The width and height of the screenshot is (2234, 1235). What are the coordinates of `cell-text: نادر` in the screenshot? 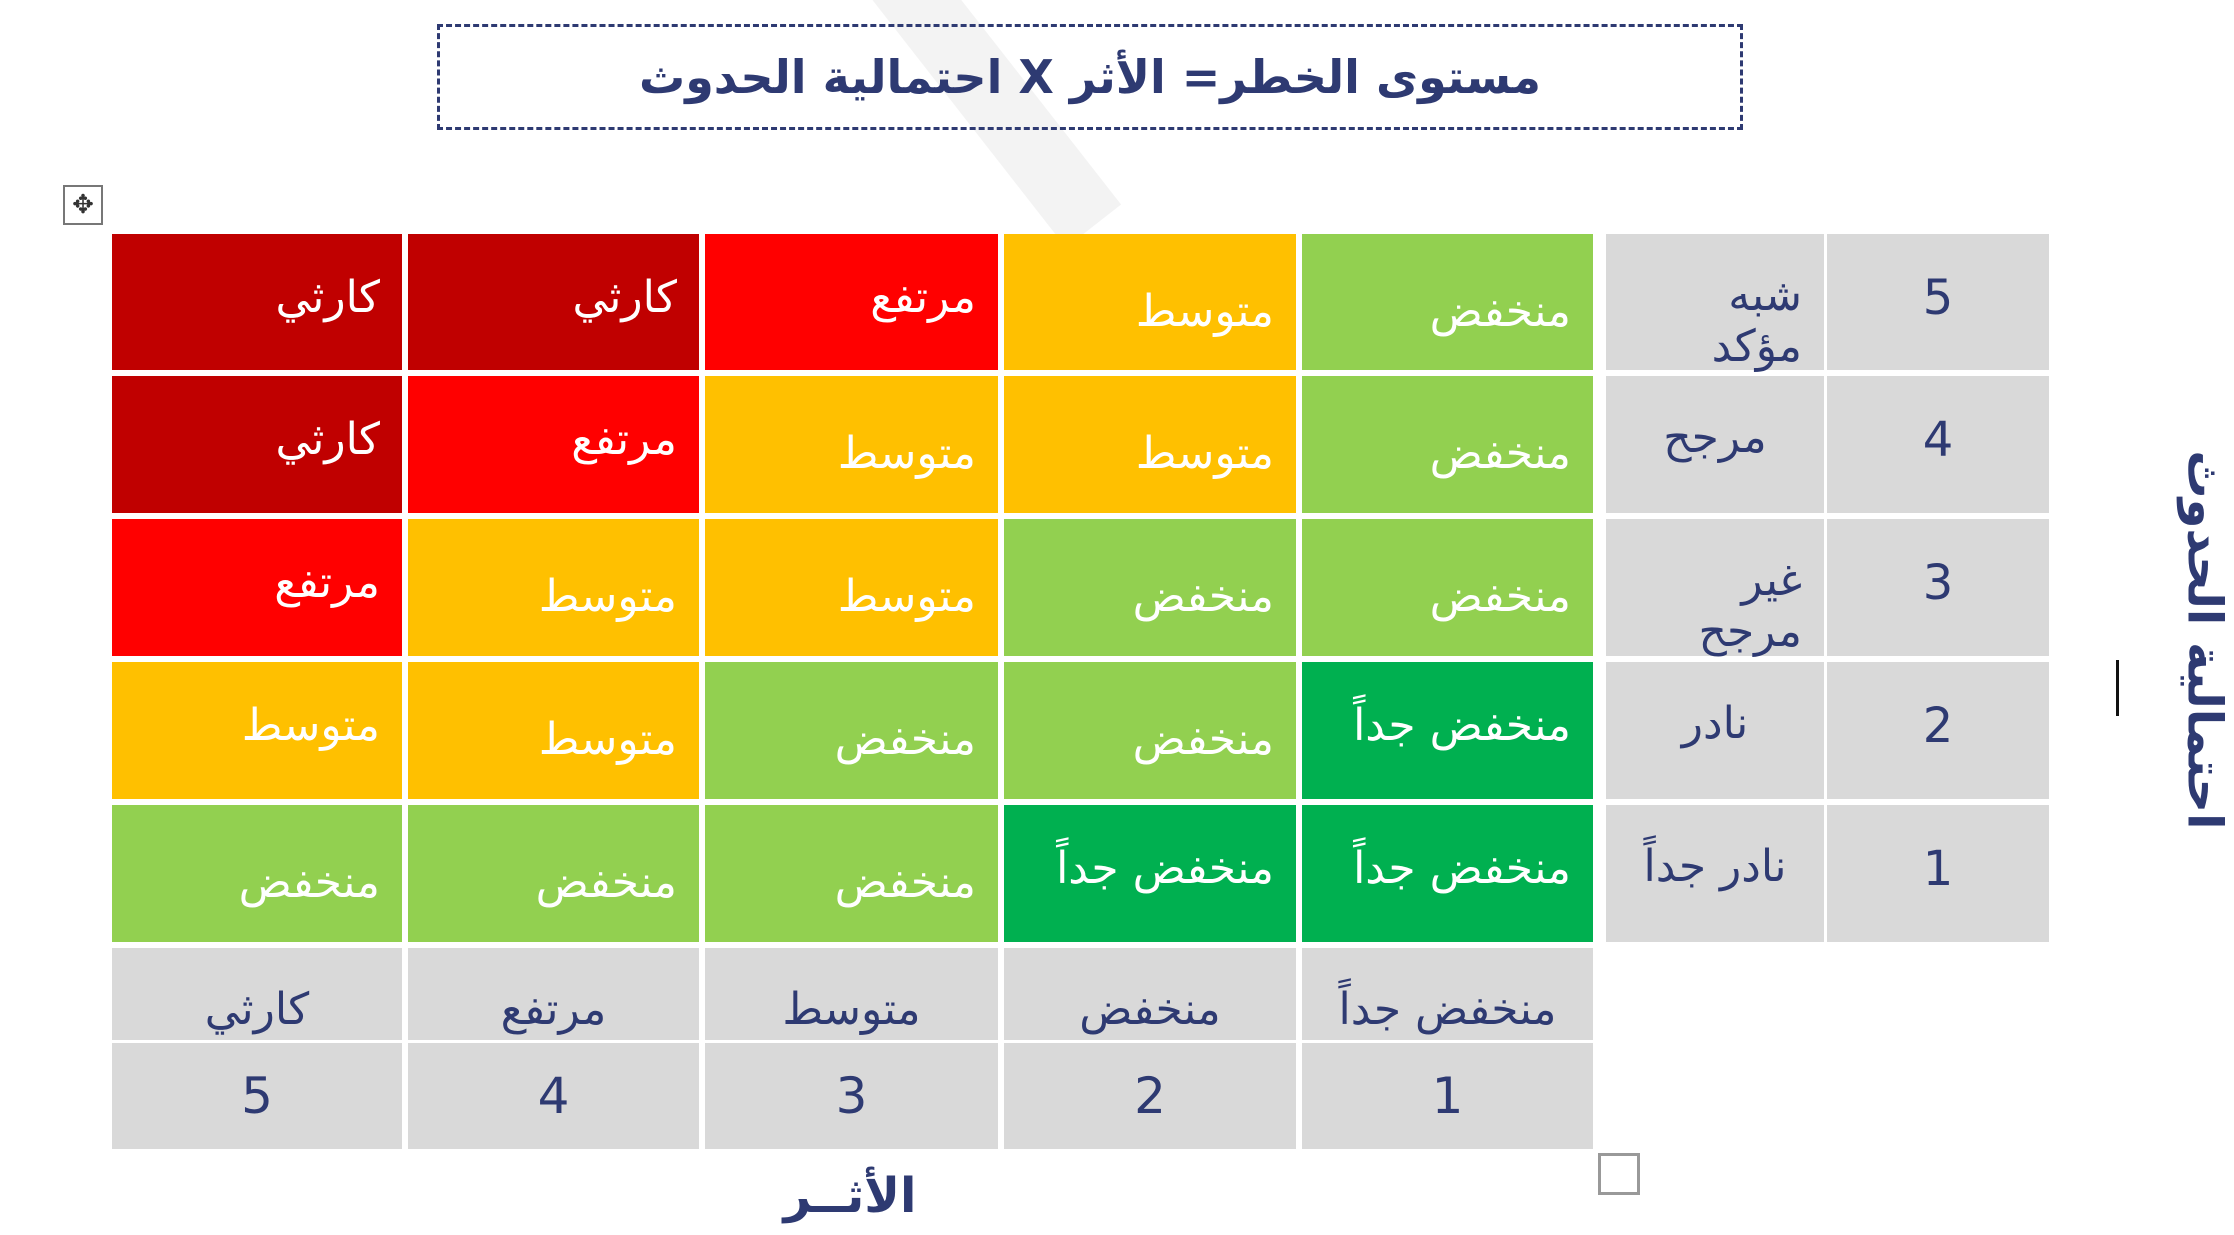 It's located at (1715, 723).